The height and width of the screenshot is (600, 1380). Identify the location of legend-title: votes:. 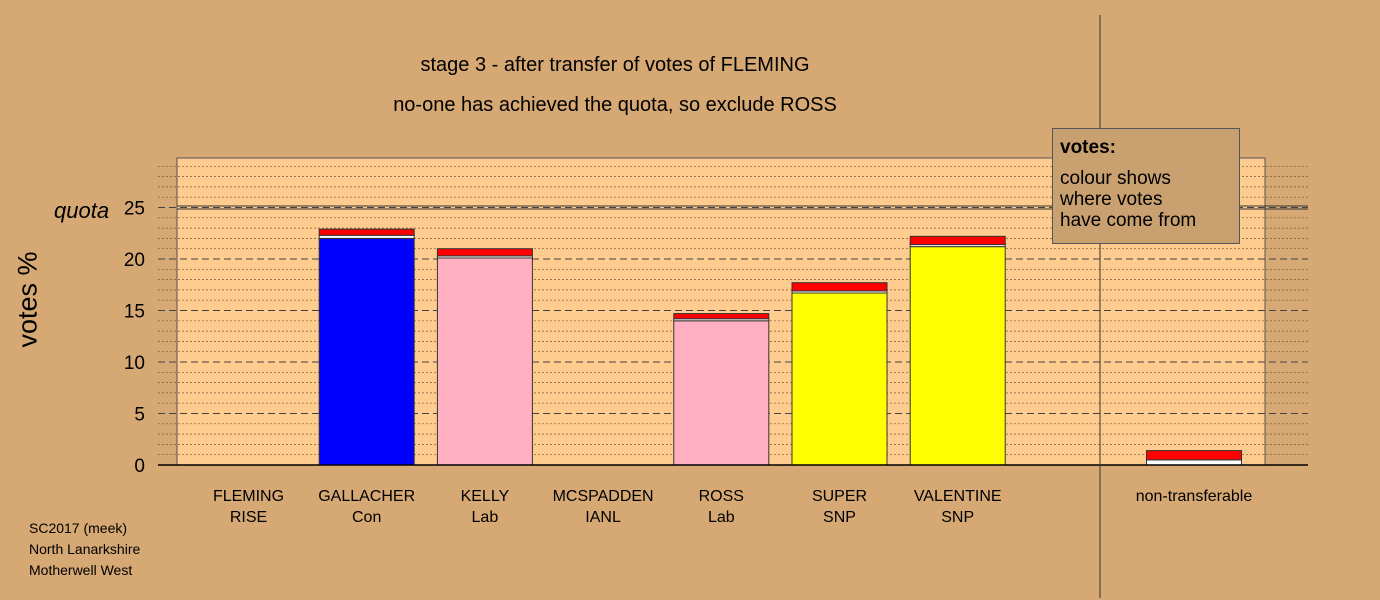
(1088, 147).